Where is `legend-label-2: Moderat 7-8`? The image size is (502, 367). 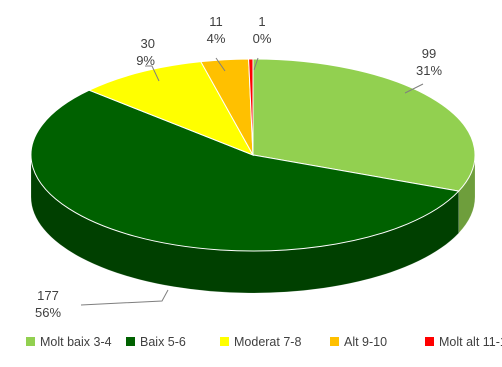
legend-label-2: Moderat 7-8 is located at coordinates (267, 342).